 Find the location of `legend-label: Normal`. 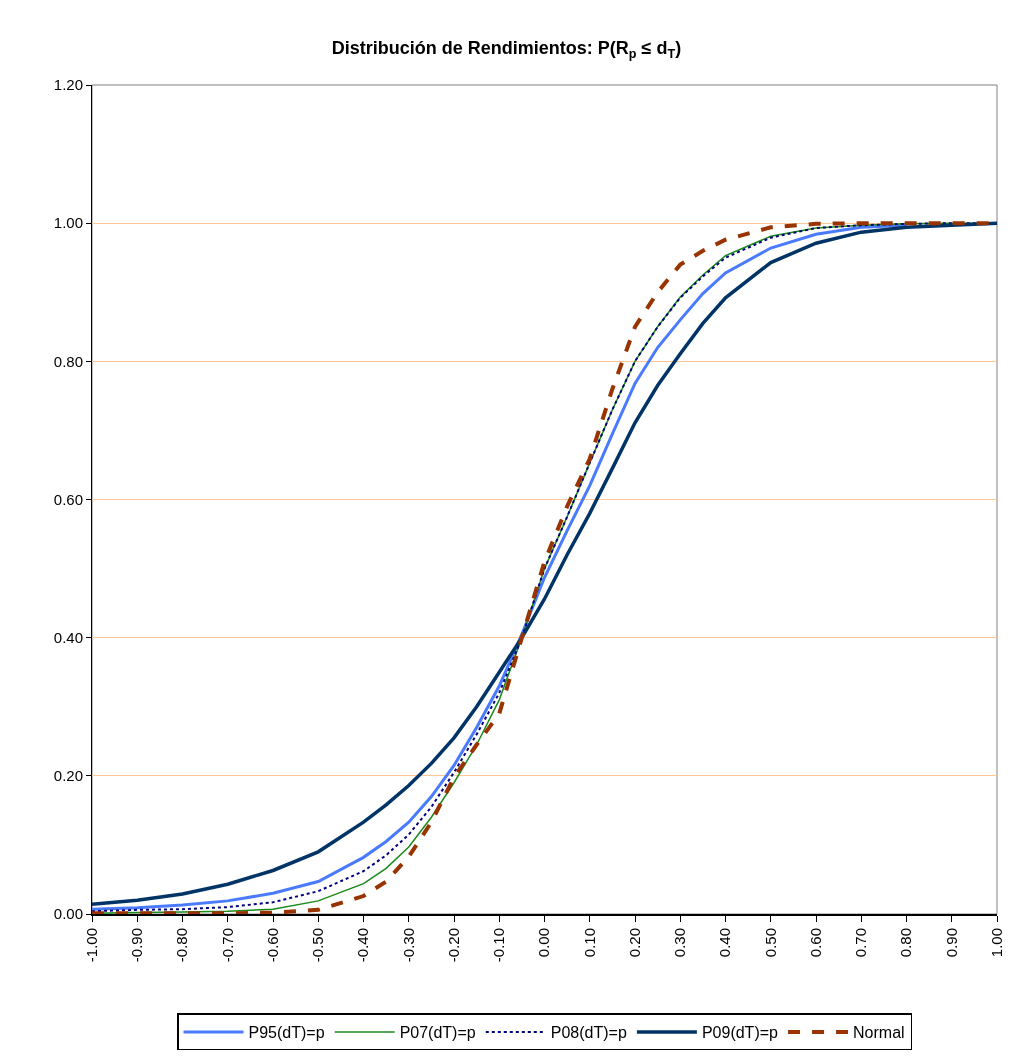

legend-label: Normal is located at coordinates (879, 1033).